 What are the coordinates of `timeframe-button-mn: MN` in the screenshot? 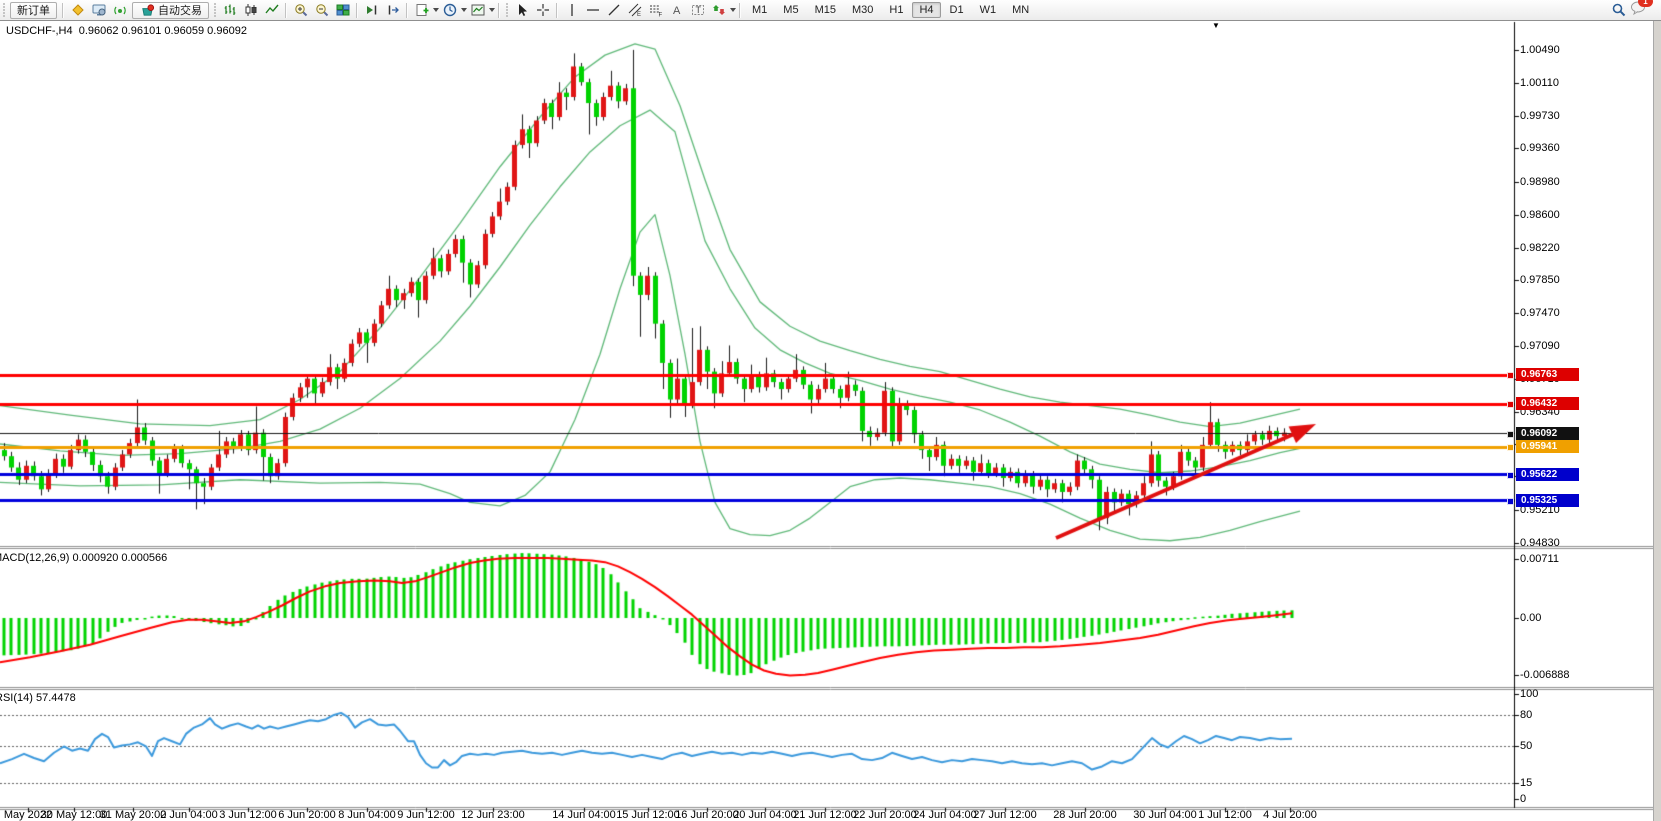 It's located at (1021, 10).